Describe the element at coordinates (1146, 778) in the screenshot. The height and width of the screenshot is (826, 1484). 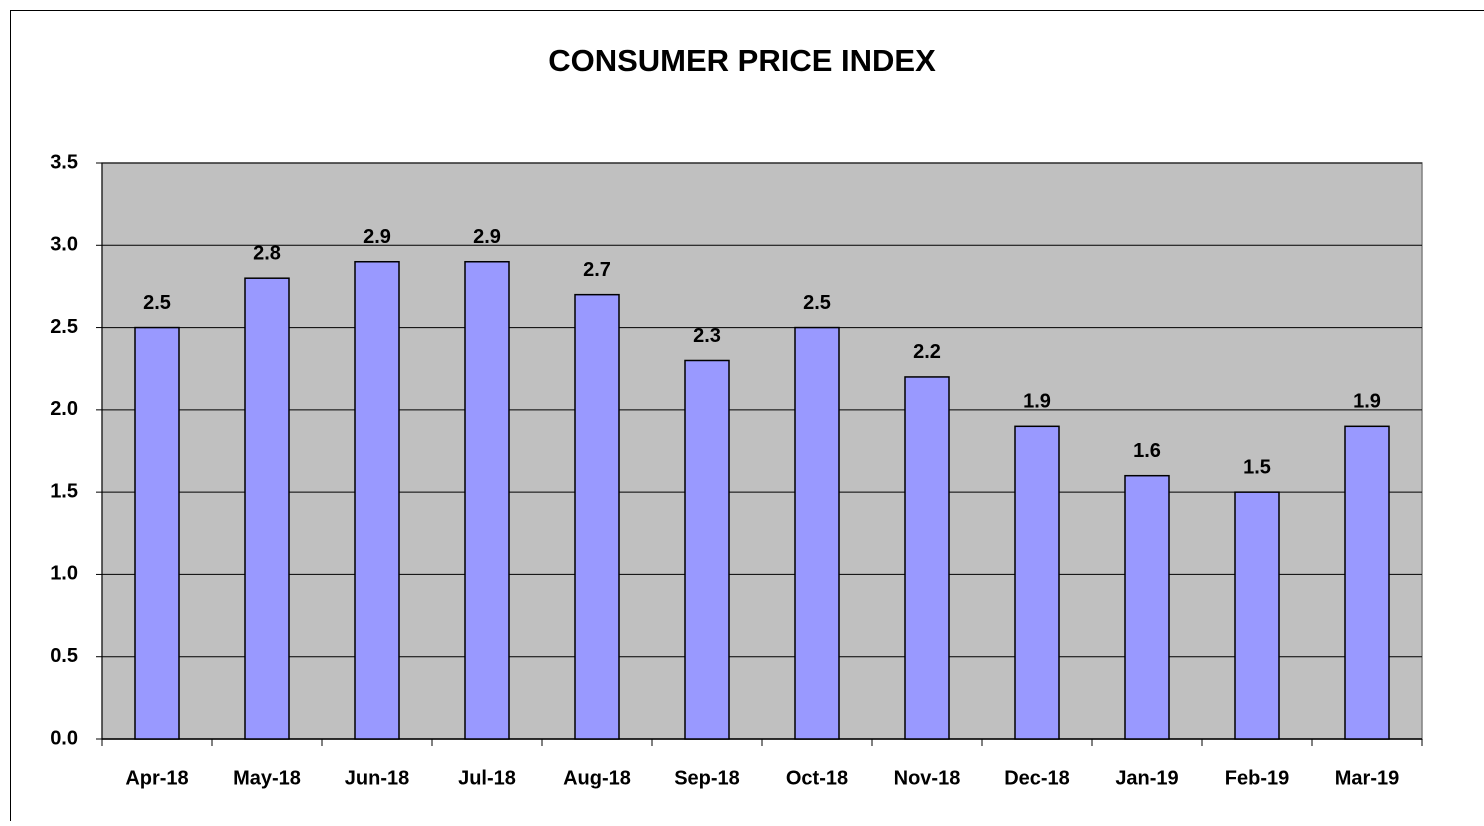
I see `x-tick-label: Jan-19` at that location.